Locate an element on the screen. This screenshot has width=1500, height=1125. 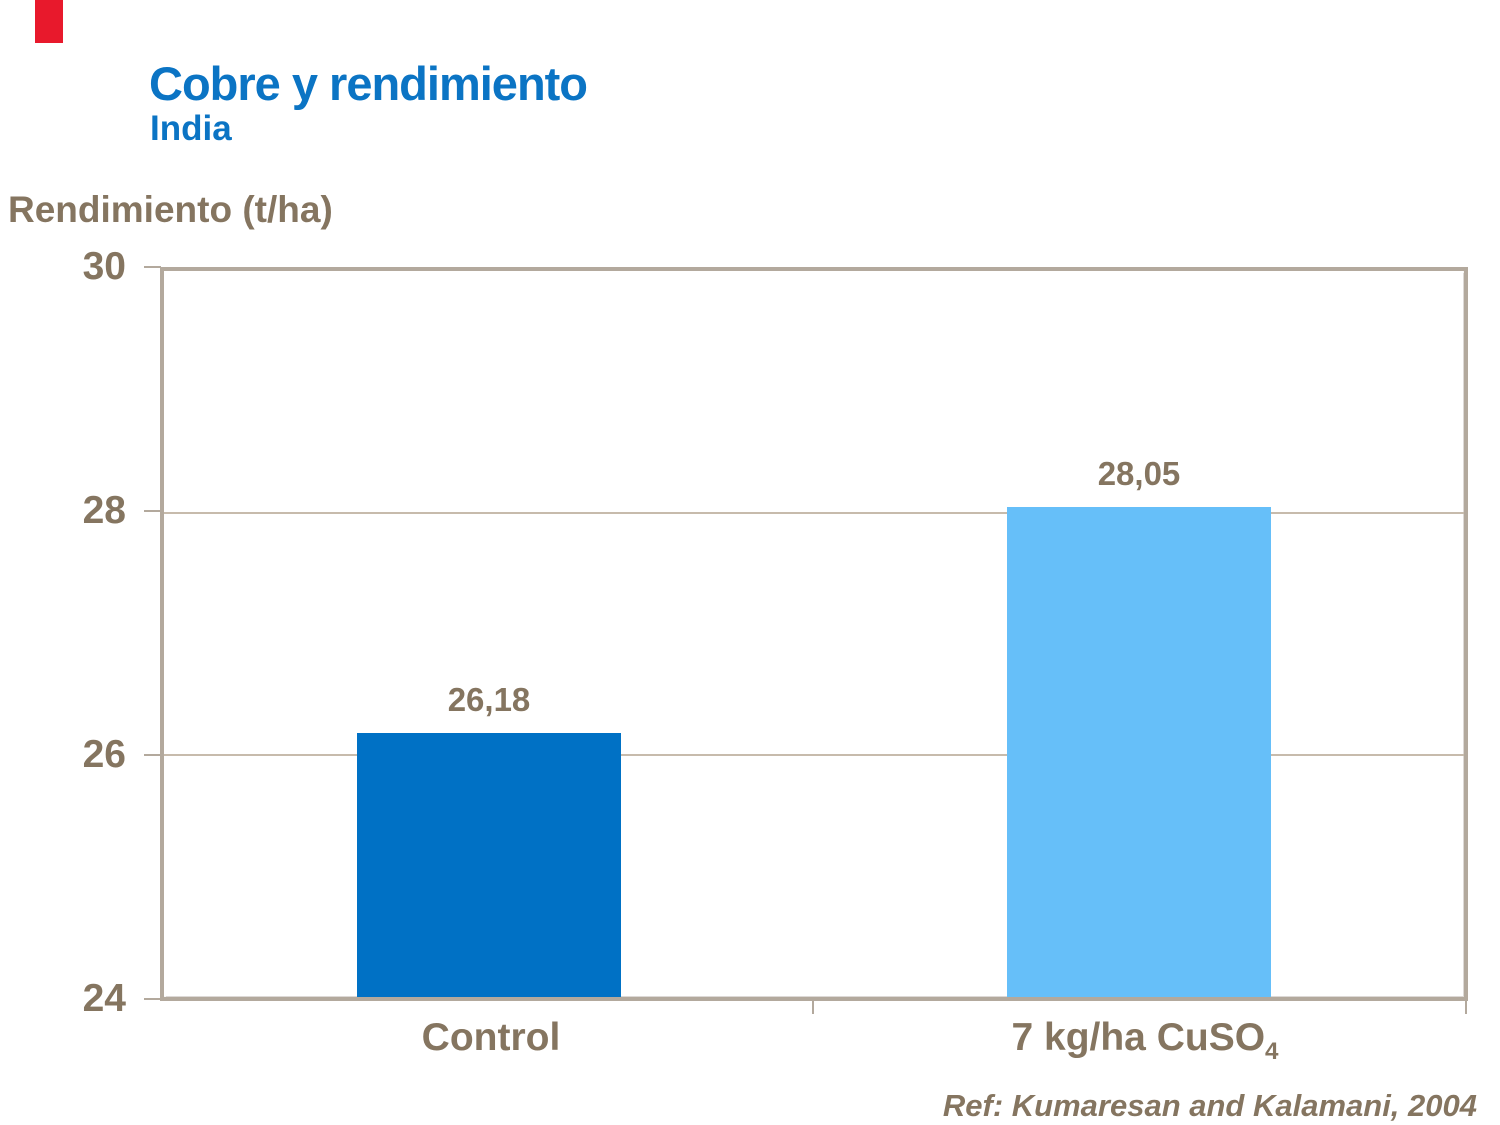
y-tick-label-28: 28 is located at coordinates (104, 510).